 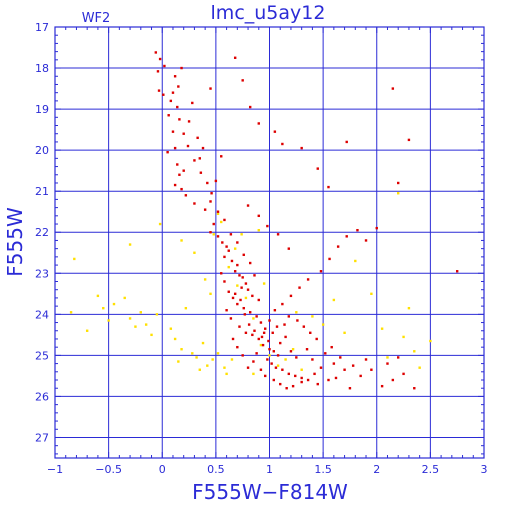 I want to click on y-tick-label: 18, so click(x=42, y=68).